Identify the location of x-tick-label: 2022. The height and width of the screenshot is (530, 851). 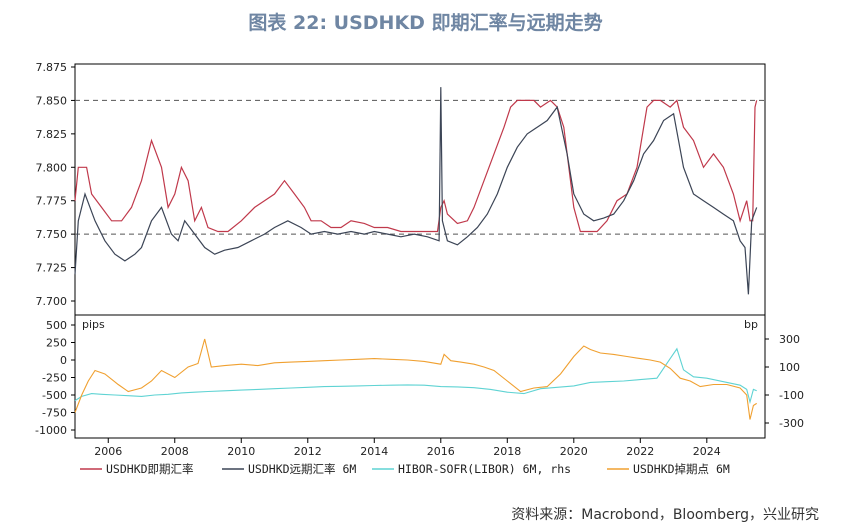
(640, 451).